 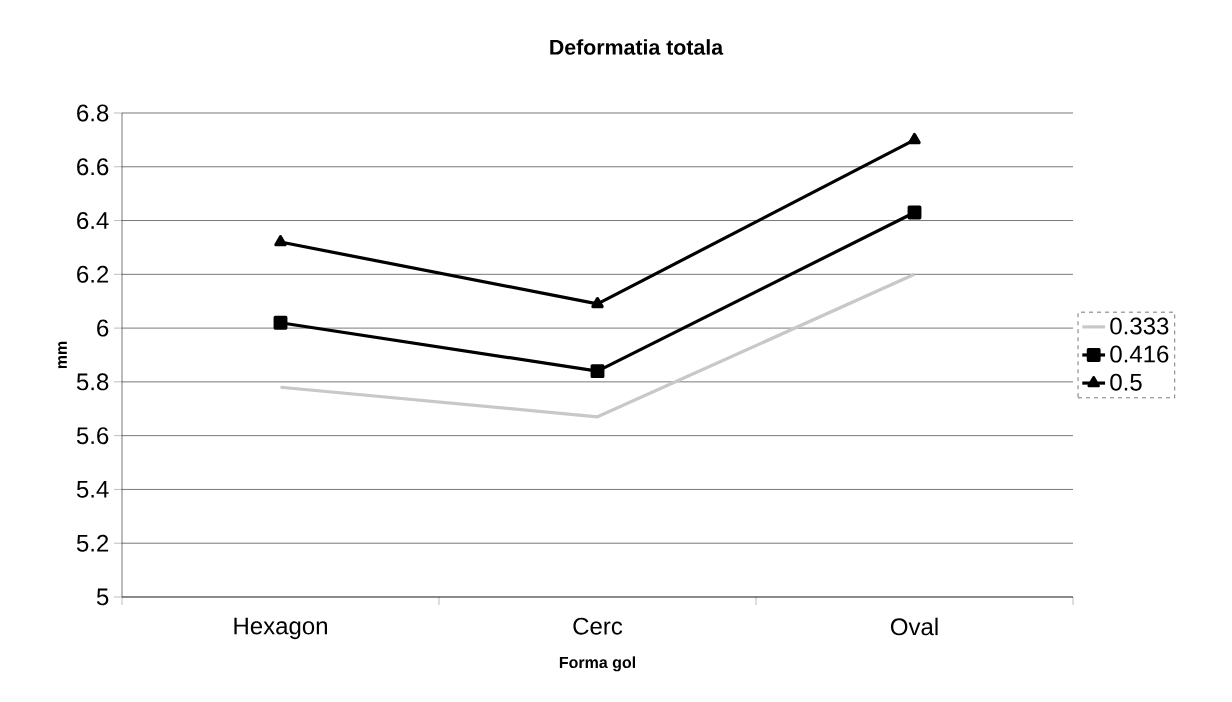 I want to click on y-tick-label: 5.2, so click(x=92, y=543).